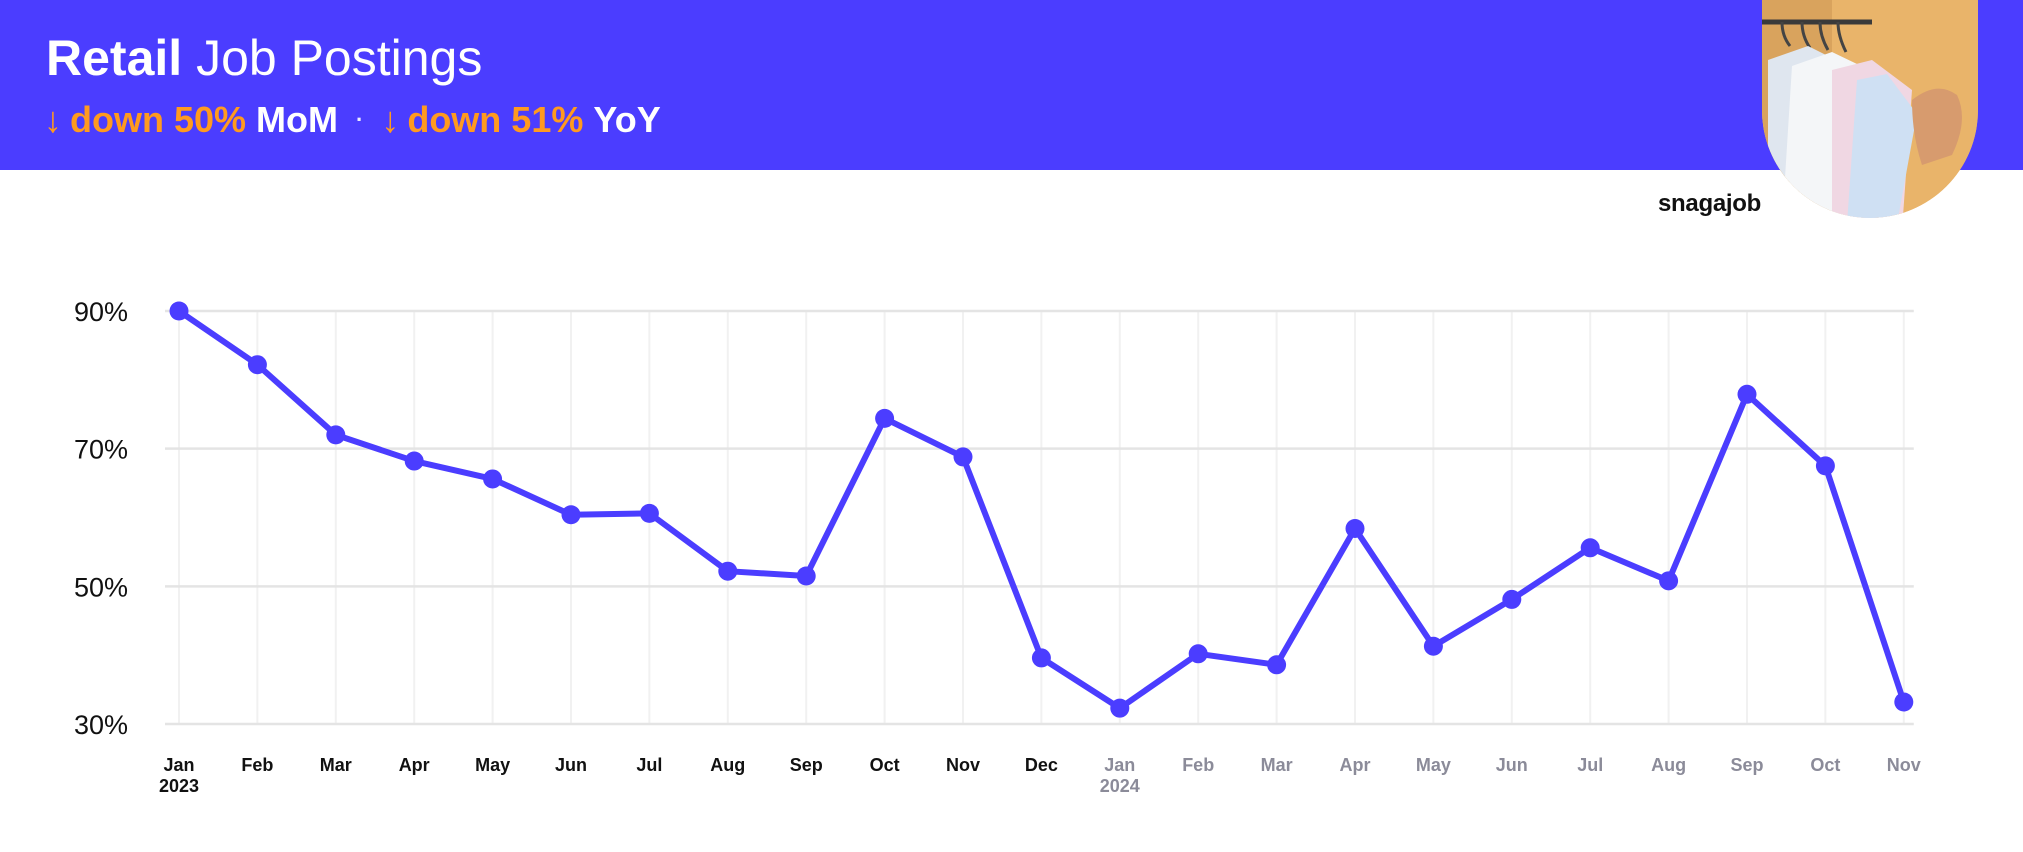  Describe the element at coordinates (339, 58) in the screenshot. I see `title-light: Job Postings` at that location.